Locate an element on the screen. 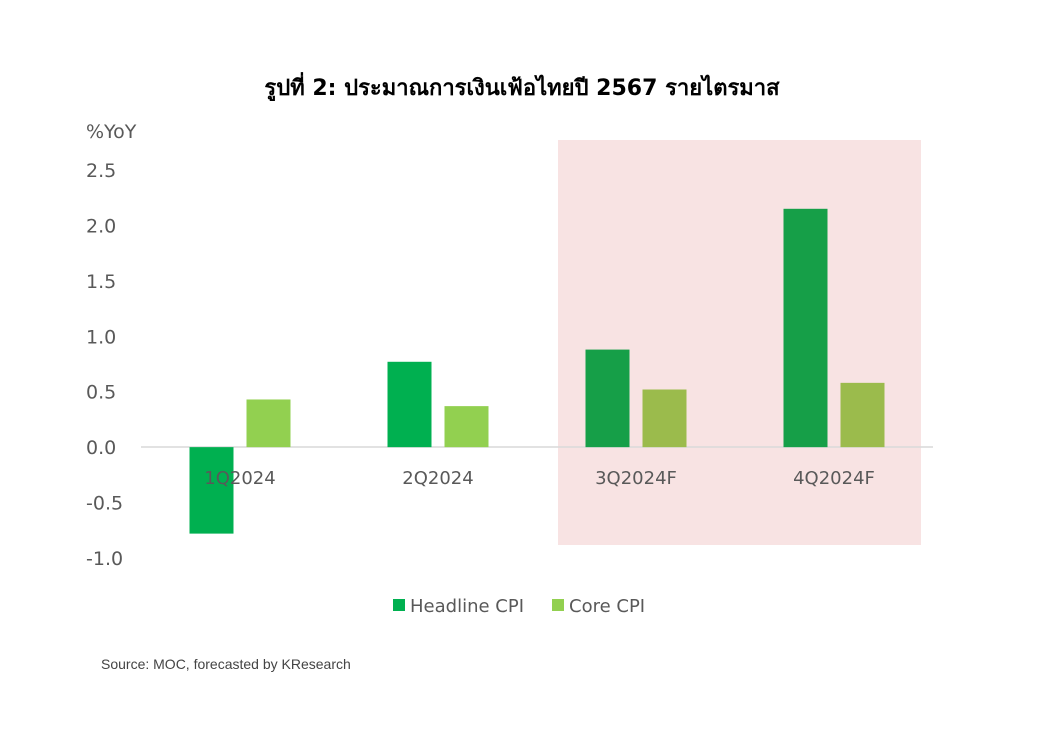 Image resolution: width=1044 pixels, height=748 pixels. y-tick-label: 1.0 is located at coordinates (101, 337).